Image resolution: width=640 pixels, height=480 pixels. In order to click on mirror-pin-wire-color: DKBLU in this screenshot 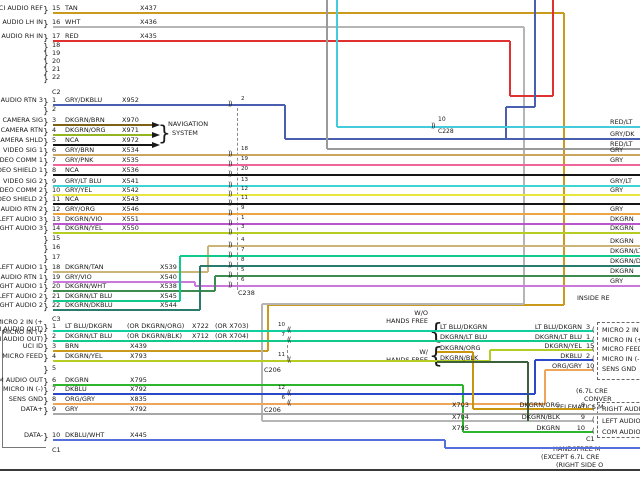, I will do `click(571, 356)`.